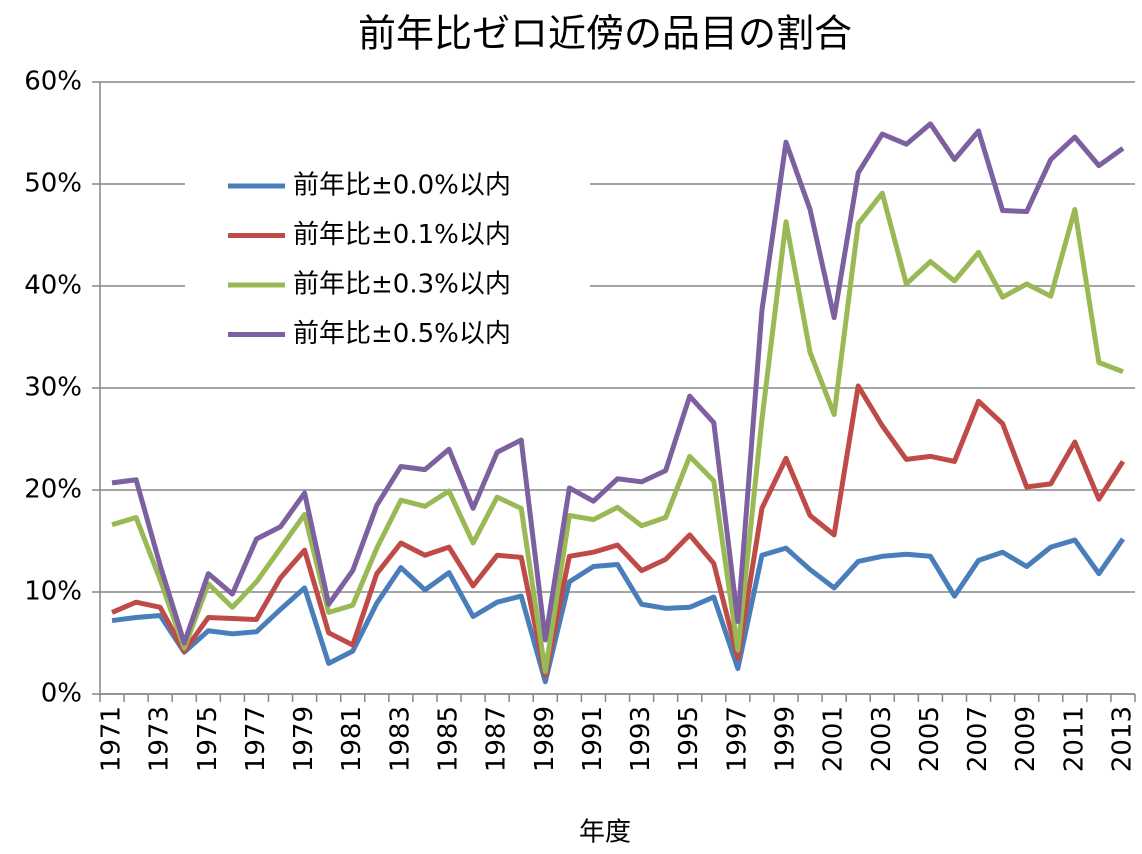  What do you see at coordinates (930, 739) in the screenshot?
I see `x-tick-label: 2005` at bounding box center [930, 739].